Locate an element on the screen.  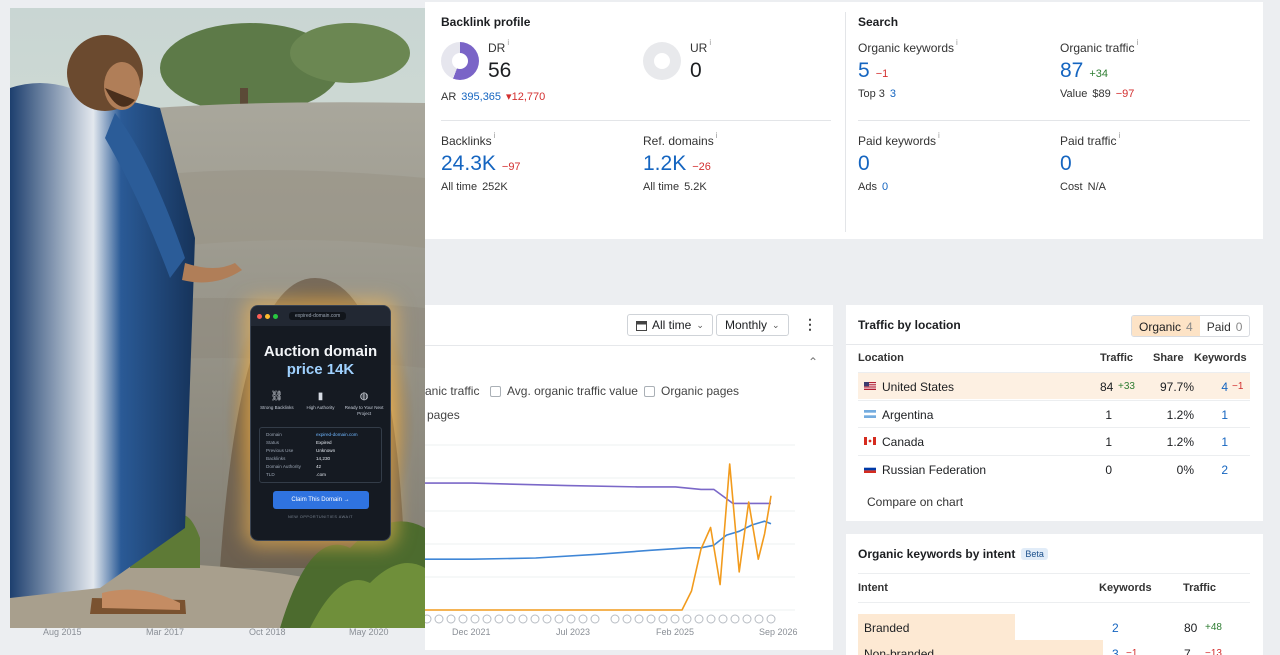
intent-keywords-delta: −1 is located at coordinates (1132, 651).